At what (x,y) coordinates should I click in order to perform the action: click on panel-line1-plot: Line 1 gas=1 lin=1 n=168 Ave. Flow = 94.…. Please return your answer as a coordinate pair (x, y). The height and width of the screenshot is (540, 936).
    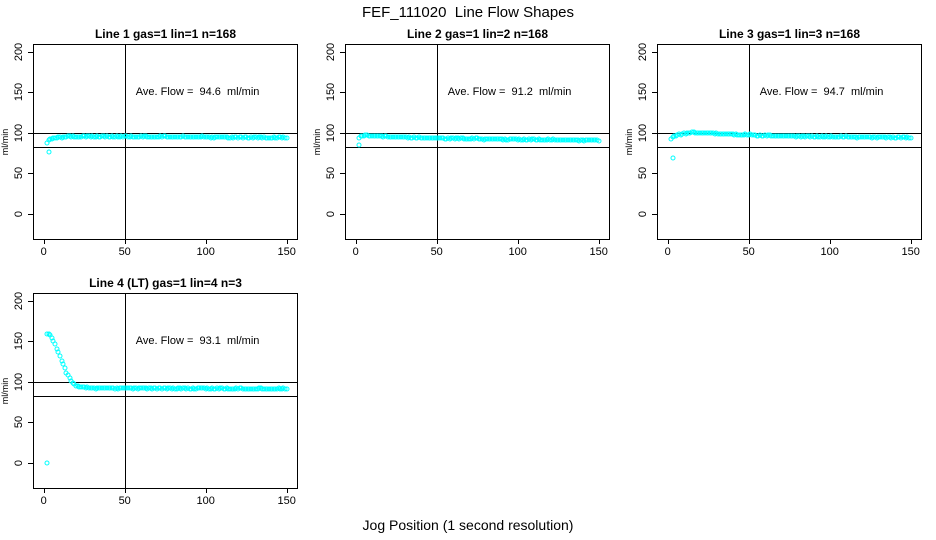
    Looking at the image, I should click on (149, 142).